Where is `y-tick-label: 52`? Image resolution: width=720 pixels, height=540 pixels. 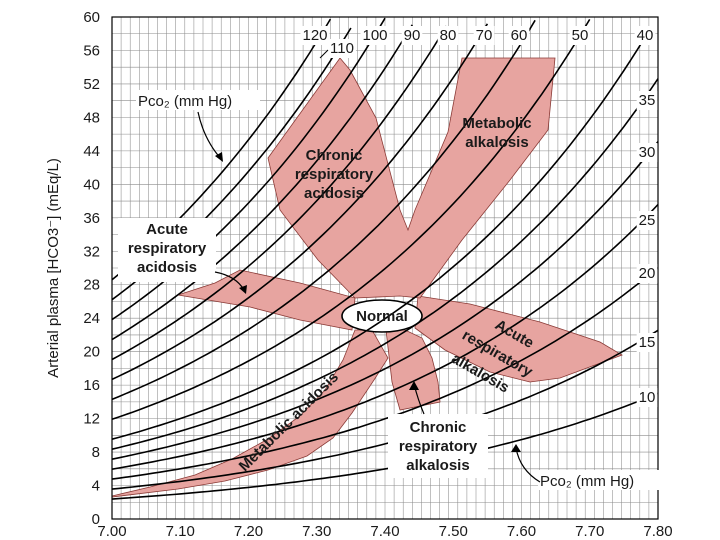
y-tick-label: 52 is located at coordinates (91, 84).